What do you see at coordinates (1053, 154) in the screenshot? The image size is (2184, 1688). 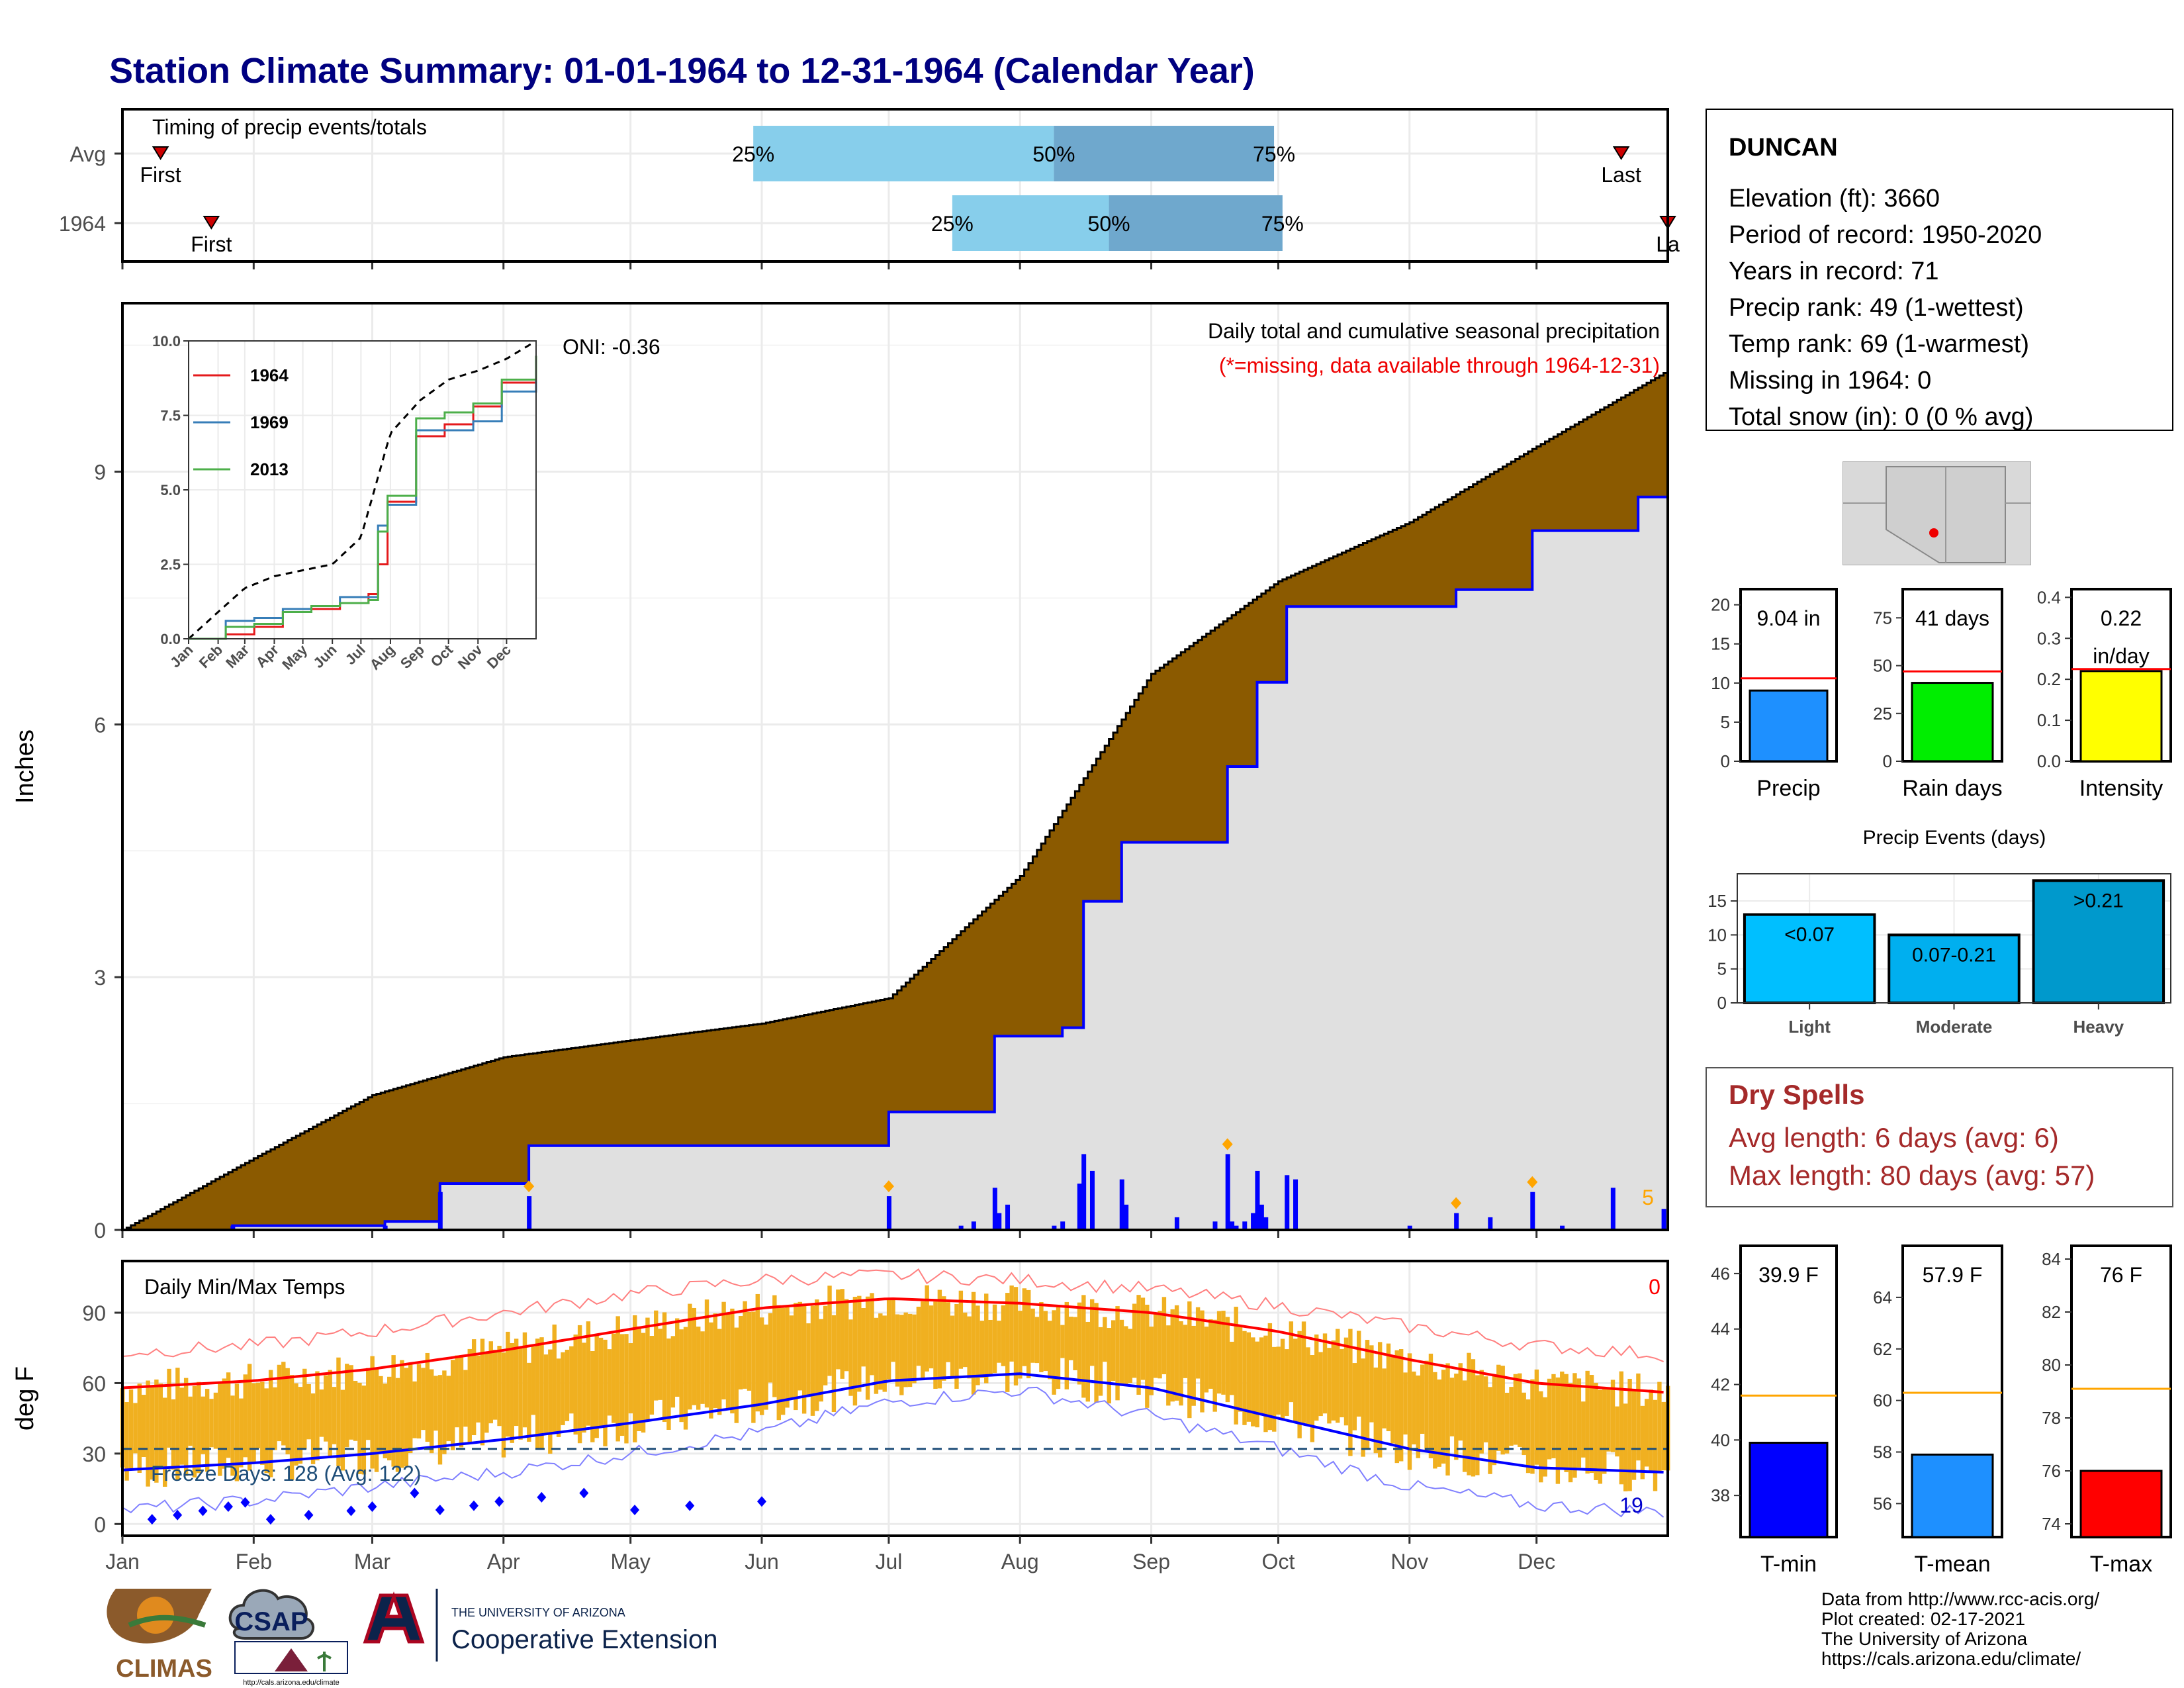 I see `timing-p50-label: 50%` at bounding box center [1053, 154].